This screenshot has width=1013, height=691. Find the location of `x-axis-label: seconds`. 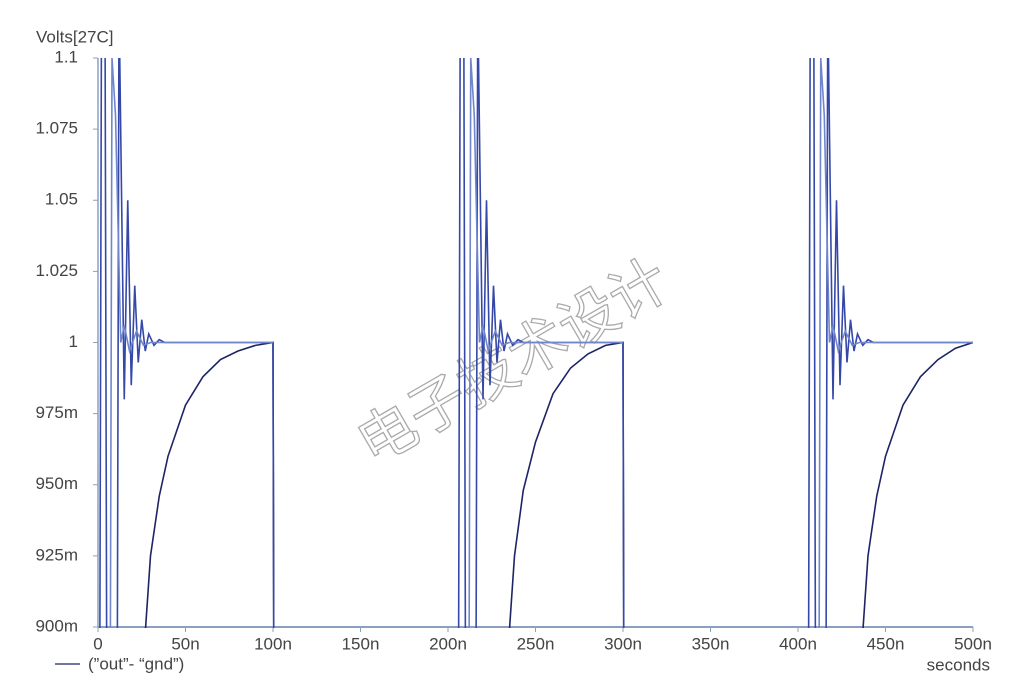

x-axis-label: seconds is located at coordinates (958, 664).